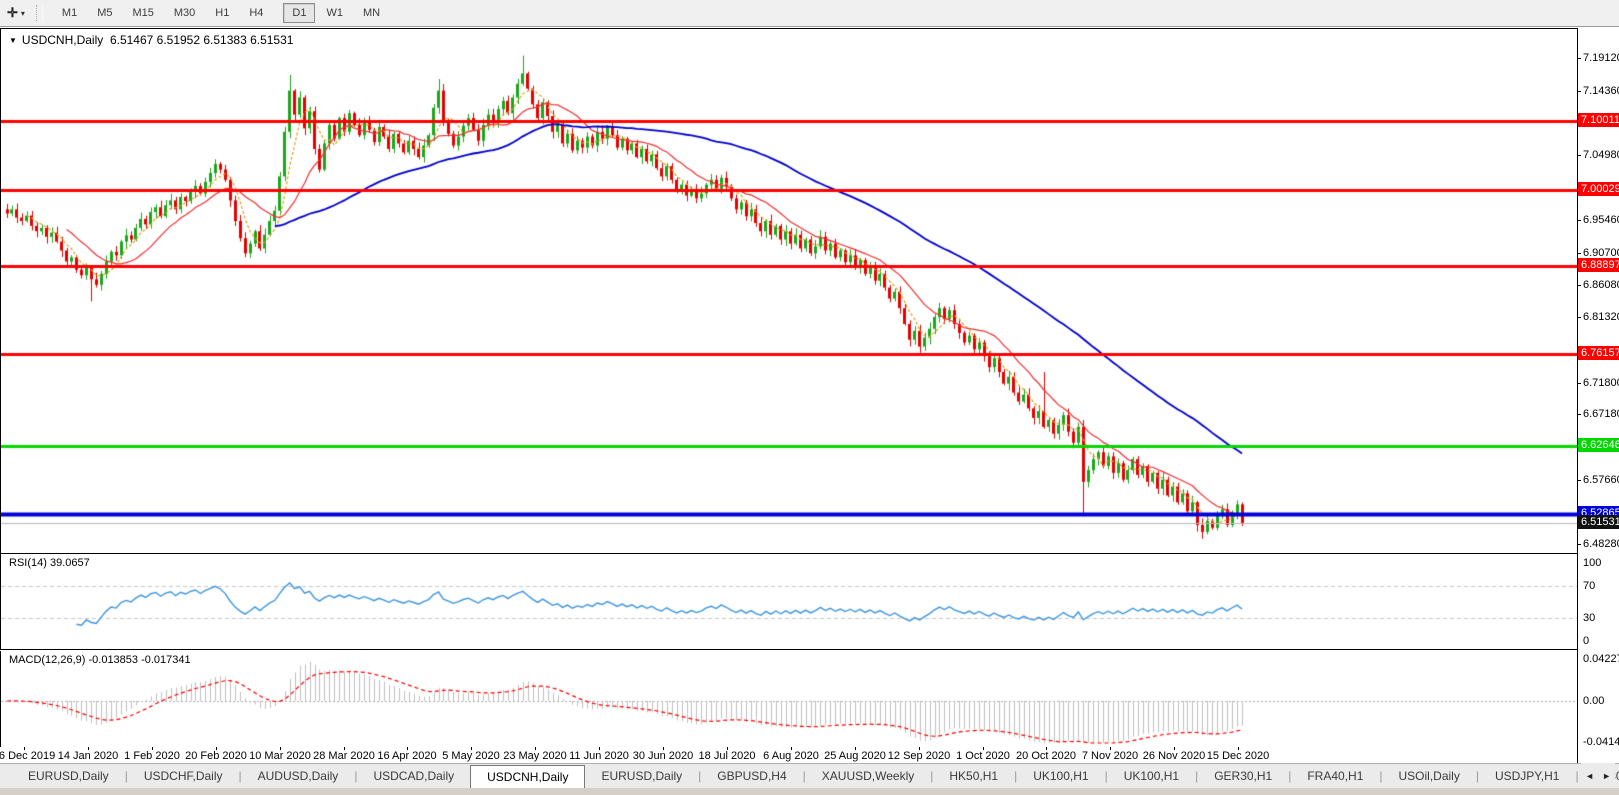 The width and height of the screenshot is (1619, 795). What do you see at coordinates (1601, 480) in the screenshot?
I see `price-tick-label: 6.57660` at bounding box center [1601, 480].